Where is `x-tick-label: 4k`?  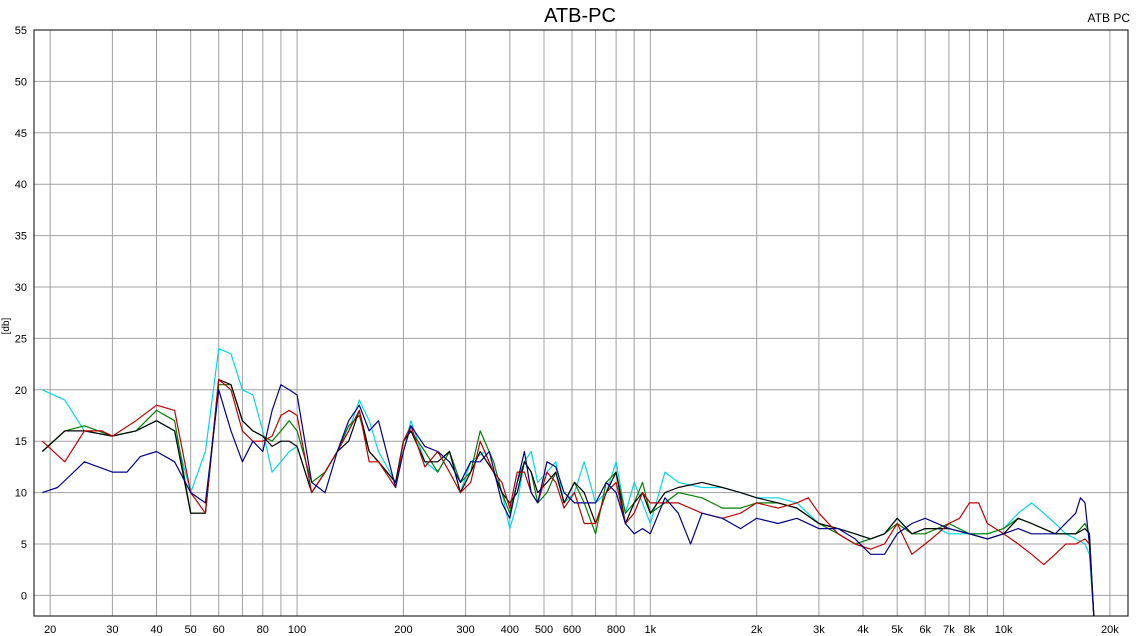 x-tick-label: 4k is located at coordinates (863, 630).